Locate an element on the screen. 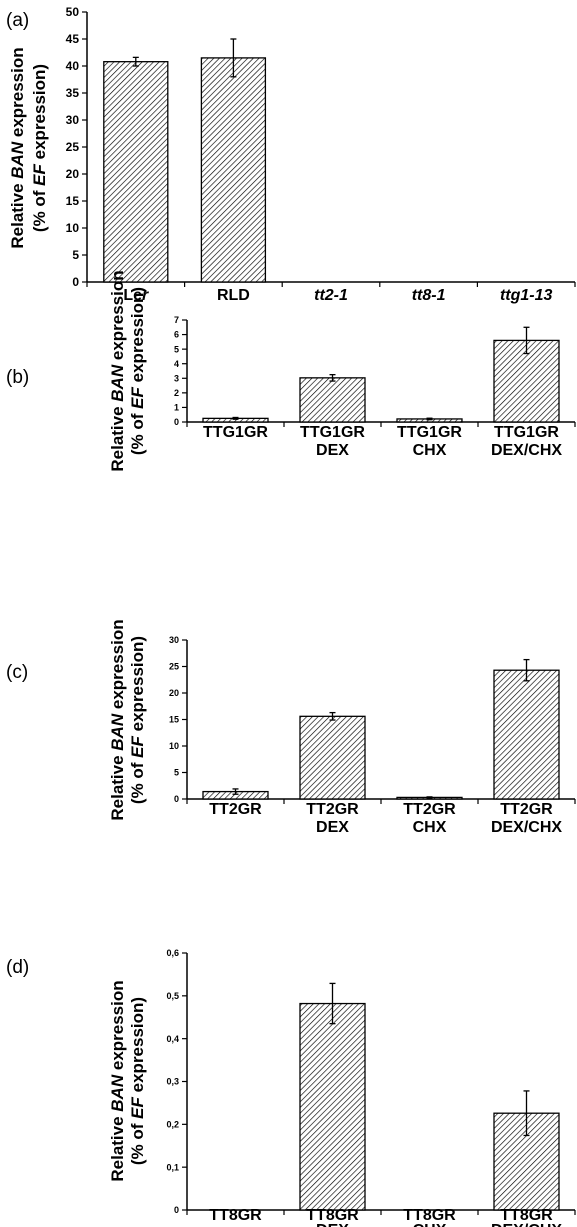 The width and height of the screenshot is (577, 1227). y-tick-label: 45 is located at coordinates (73, 39).